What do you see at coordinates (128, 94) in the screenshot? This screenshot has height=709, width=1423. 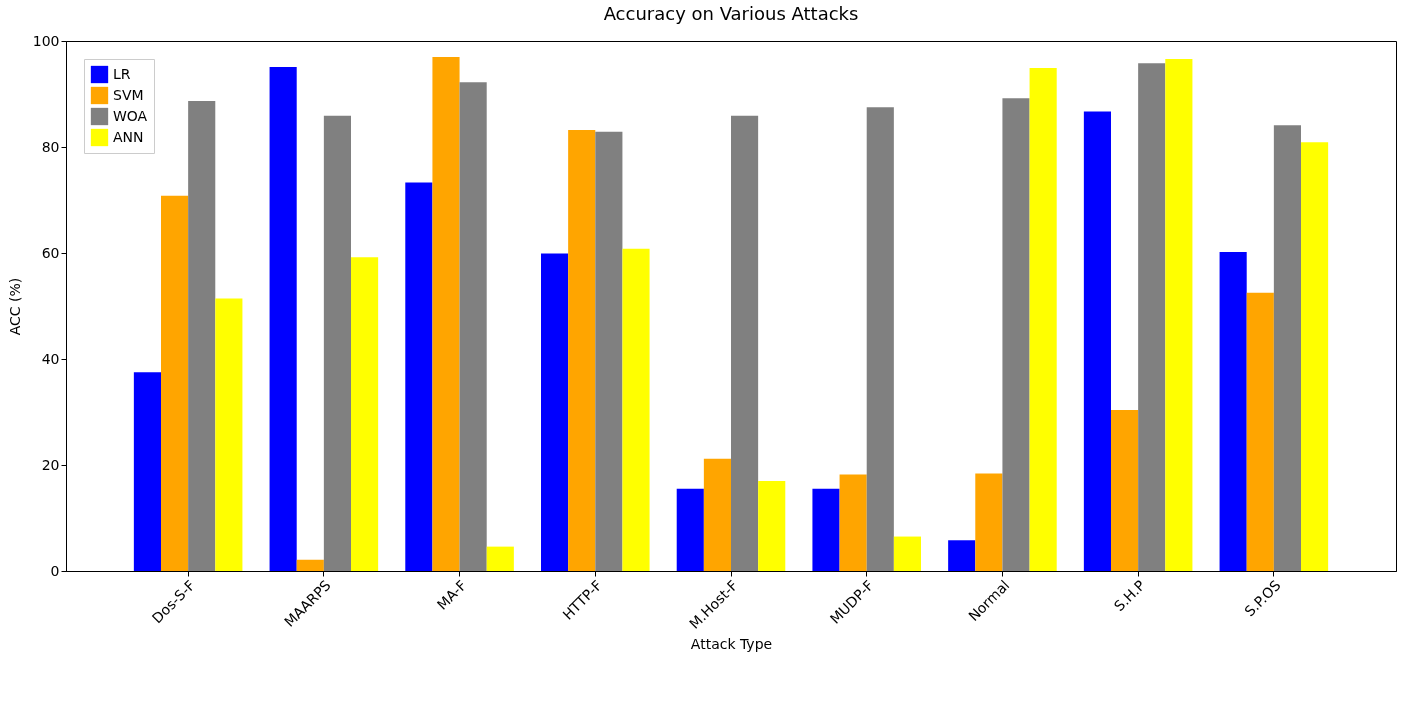 I see `legend-label: SVM` at bounding box center [128, 94].